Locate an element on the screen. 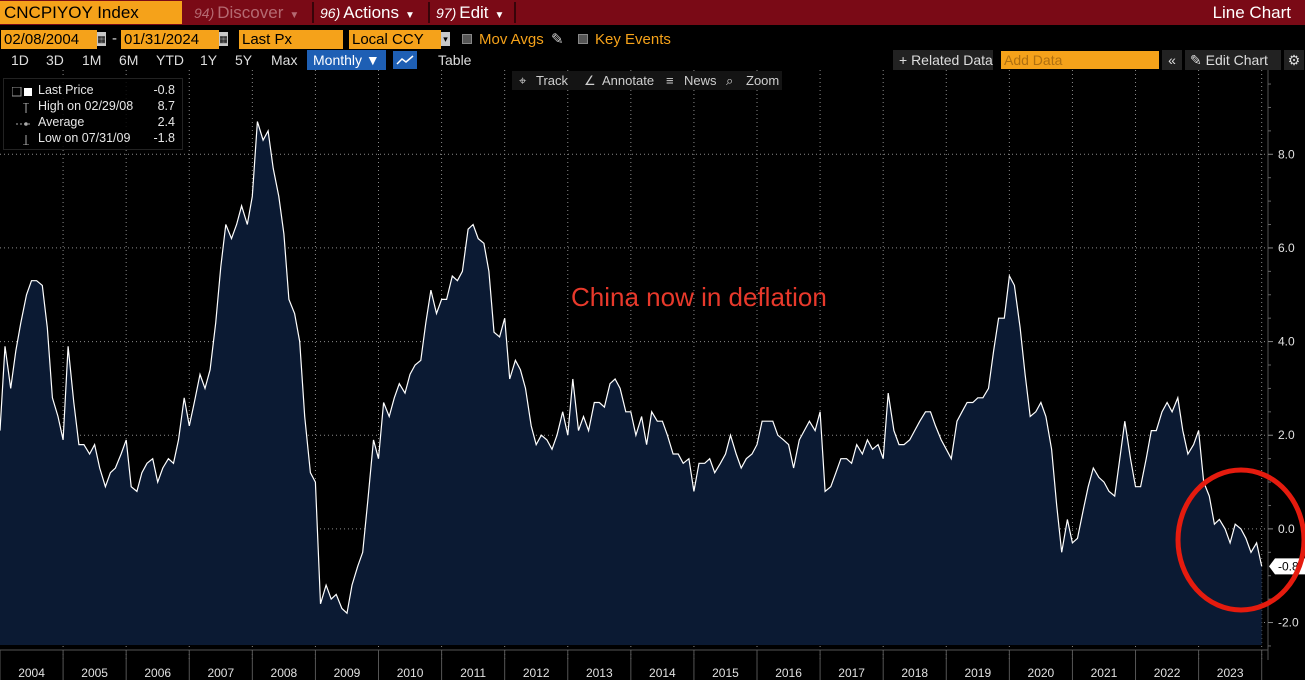 This screenshot has width=1305, height=680. last-value-label: -0.8 is located at coordinates (1288, 566).